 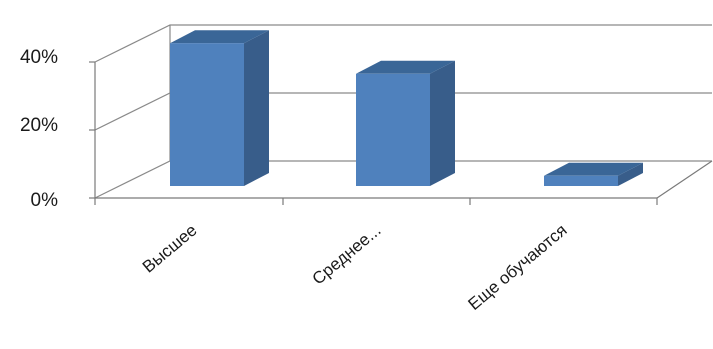 I want to click on floor-right-edge, so click(x=684, y=179).